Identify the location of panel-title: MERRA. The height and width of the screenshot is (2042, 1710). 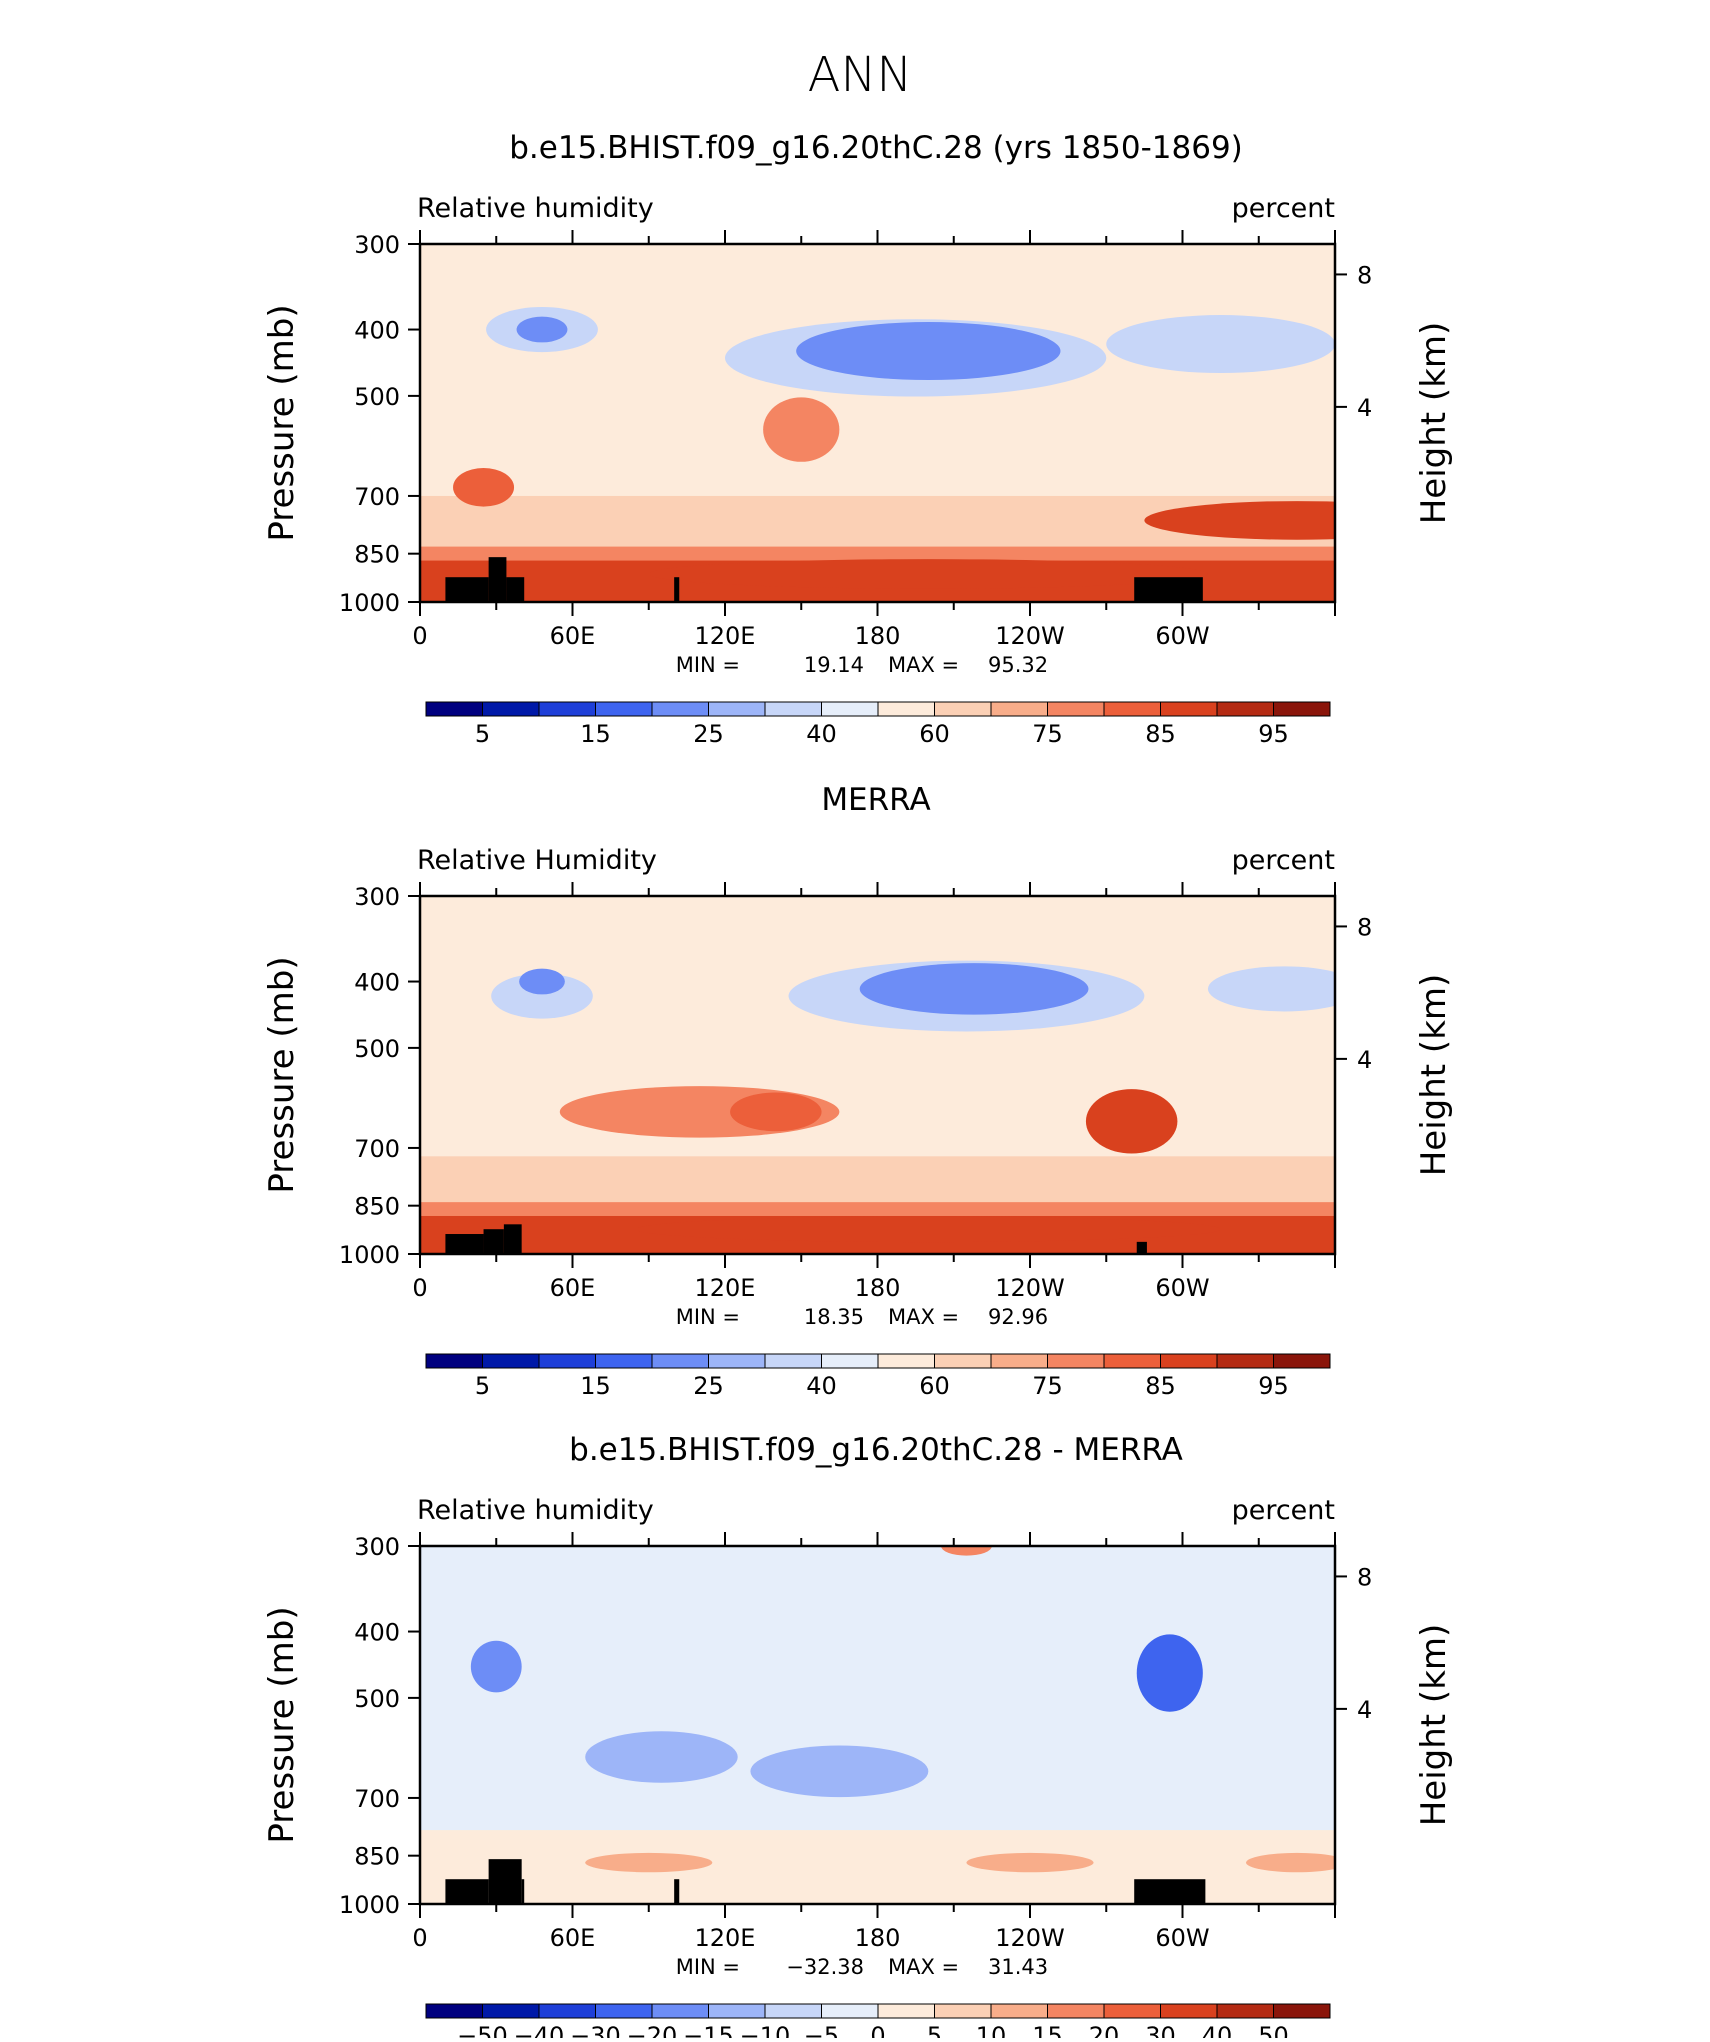
(875, 800).